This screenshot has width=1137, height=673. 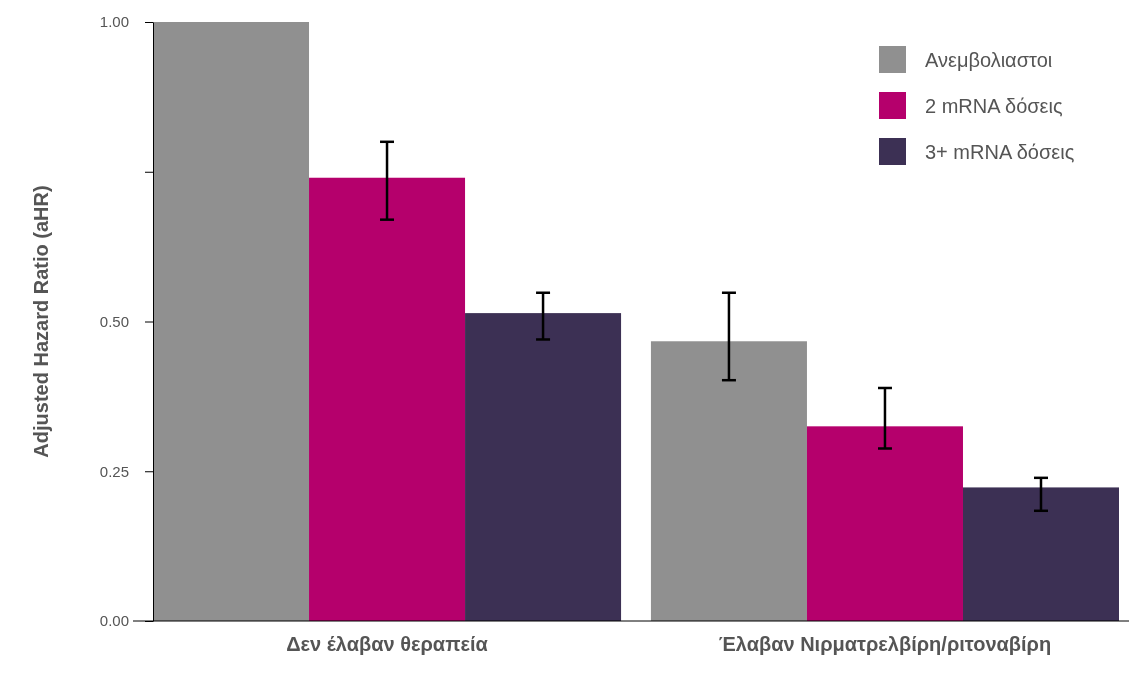 What do you see at coordinates (114, 321) in the screenshot?
I see `y-tick-label: 0.50` at bounding box center [114, 321].